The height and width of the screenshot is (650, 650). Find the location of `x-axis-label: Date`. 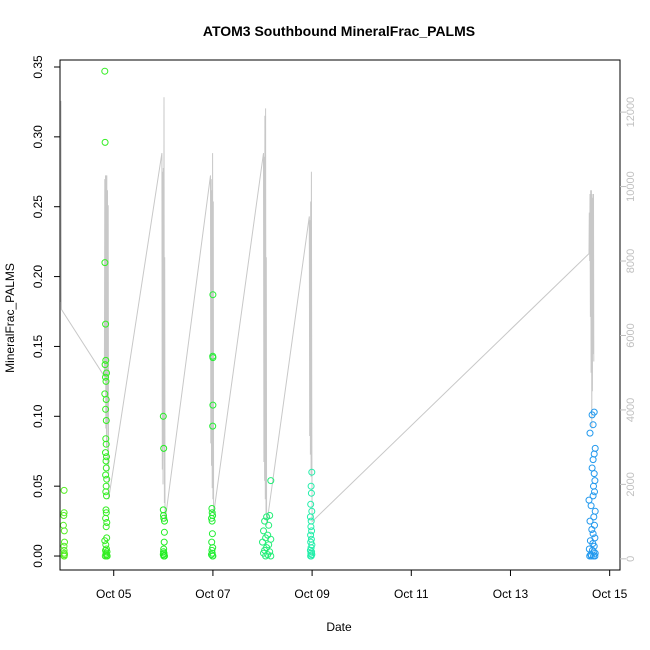

x-axis-label: Date is located at coordinates (339, 627).